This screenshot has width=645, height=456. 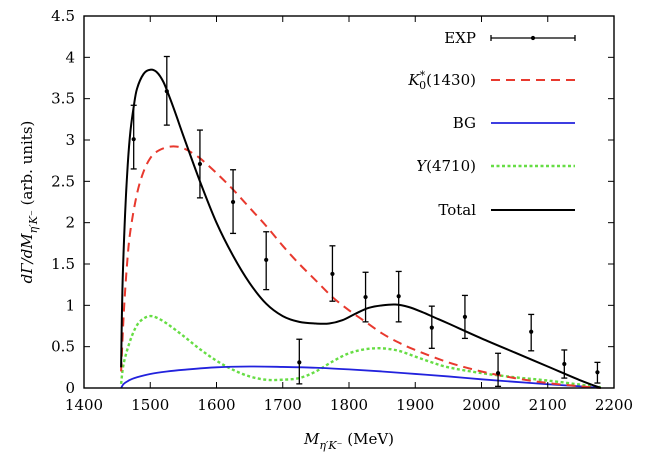 I want to click on legend: EXP K* 0(1430) BG Y(4710) Total, so click(x=491, y=124).